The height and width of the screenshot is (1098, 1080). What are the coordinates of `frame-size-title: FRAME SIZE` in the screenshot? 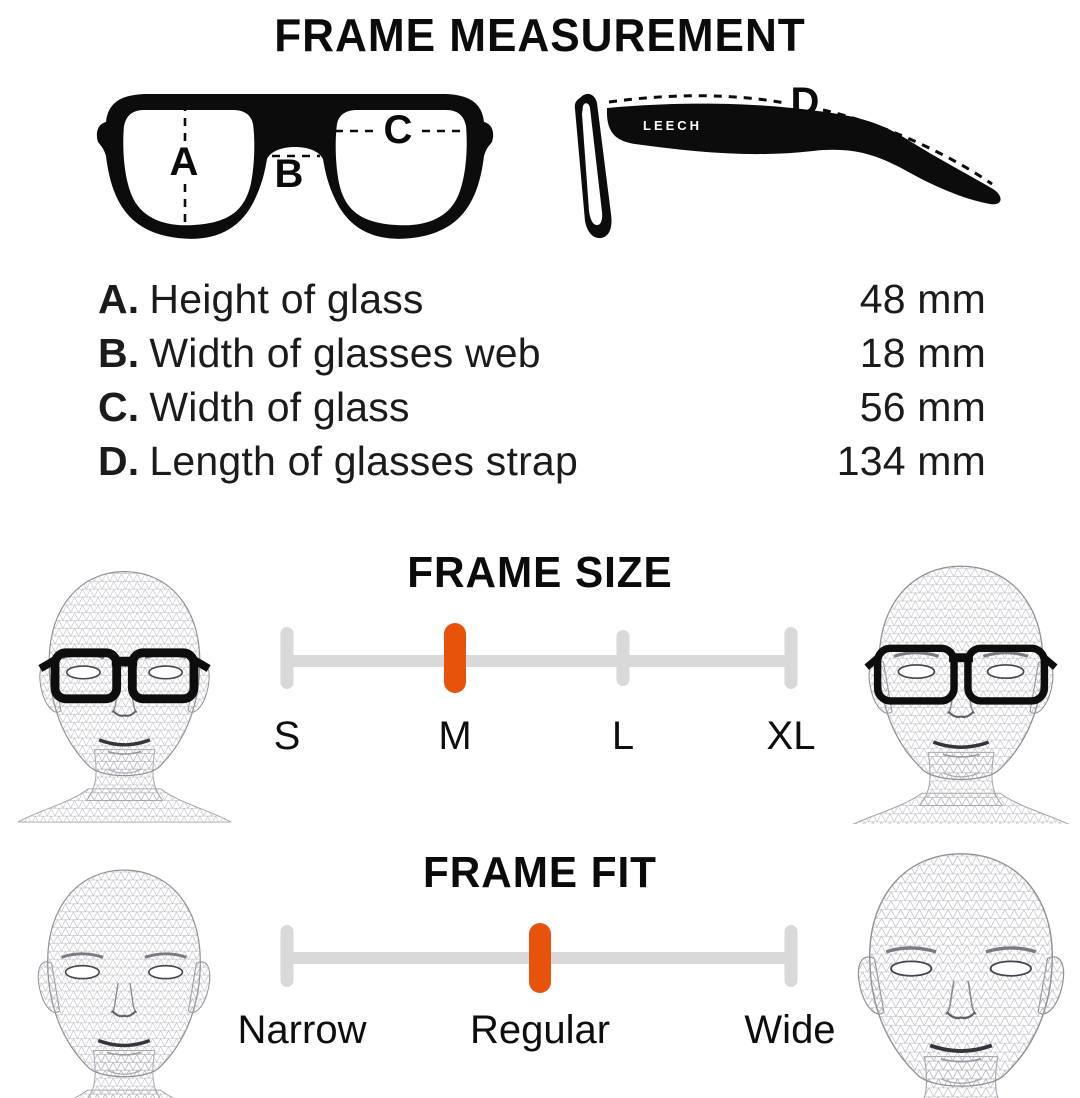 It's located at (540, 572).